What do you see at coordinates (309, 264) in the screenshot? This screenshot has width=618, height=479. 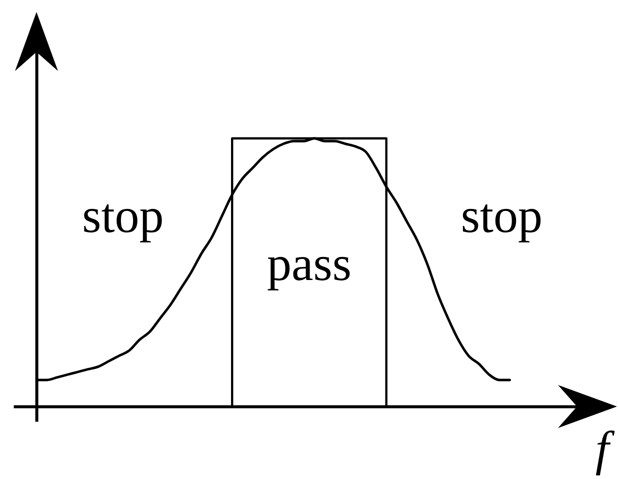 I see `annotation: pass` at bounding box center [309, 264].